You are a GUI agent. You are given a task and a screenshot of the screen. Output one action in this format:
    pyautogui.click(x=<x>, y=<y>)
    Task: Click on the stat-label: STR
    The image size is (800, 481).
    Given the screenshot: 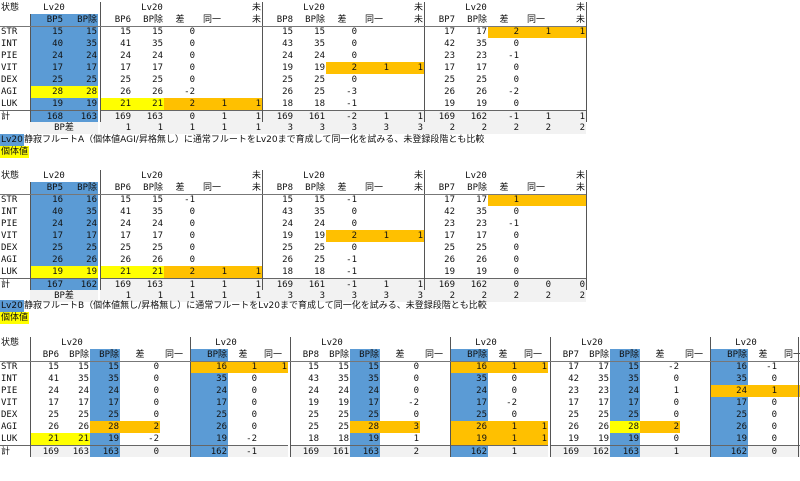 What is the action you would take?
    pyautogui.click(x=9, y=200)
    